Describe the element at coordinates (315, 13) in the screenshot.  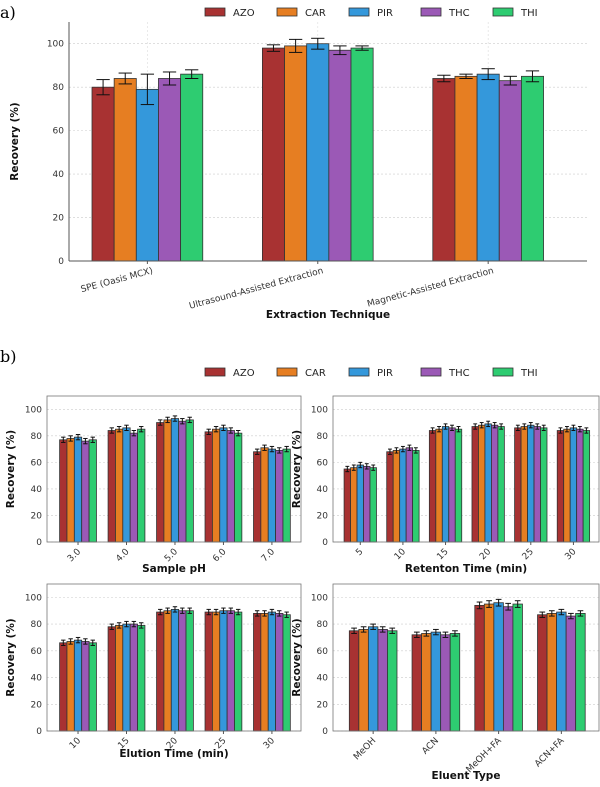
I see `legend-label: CAR` at that location.